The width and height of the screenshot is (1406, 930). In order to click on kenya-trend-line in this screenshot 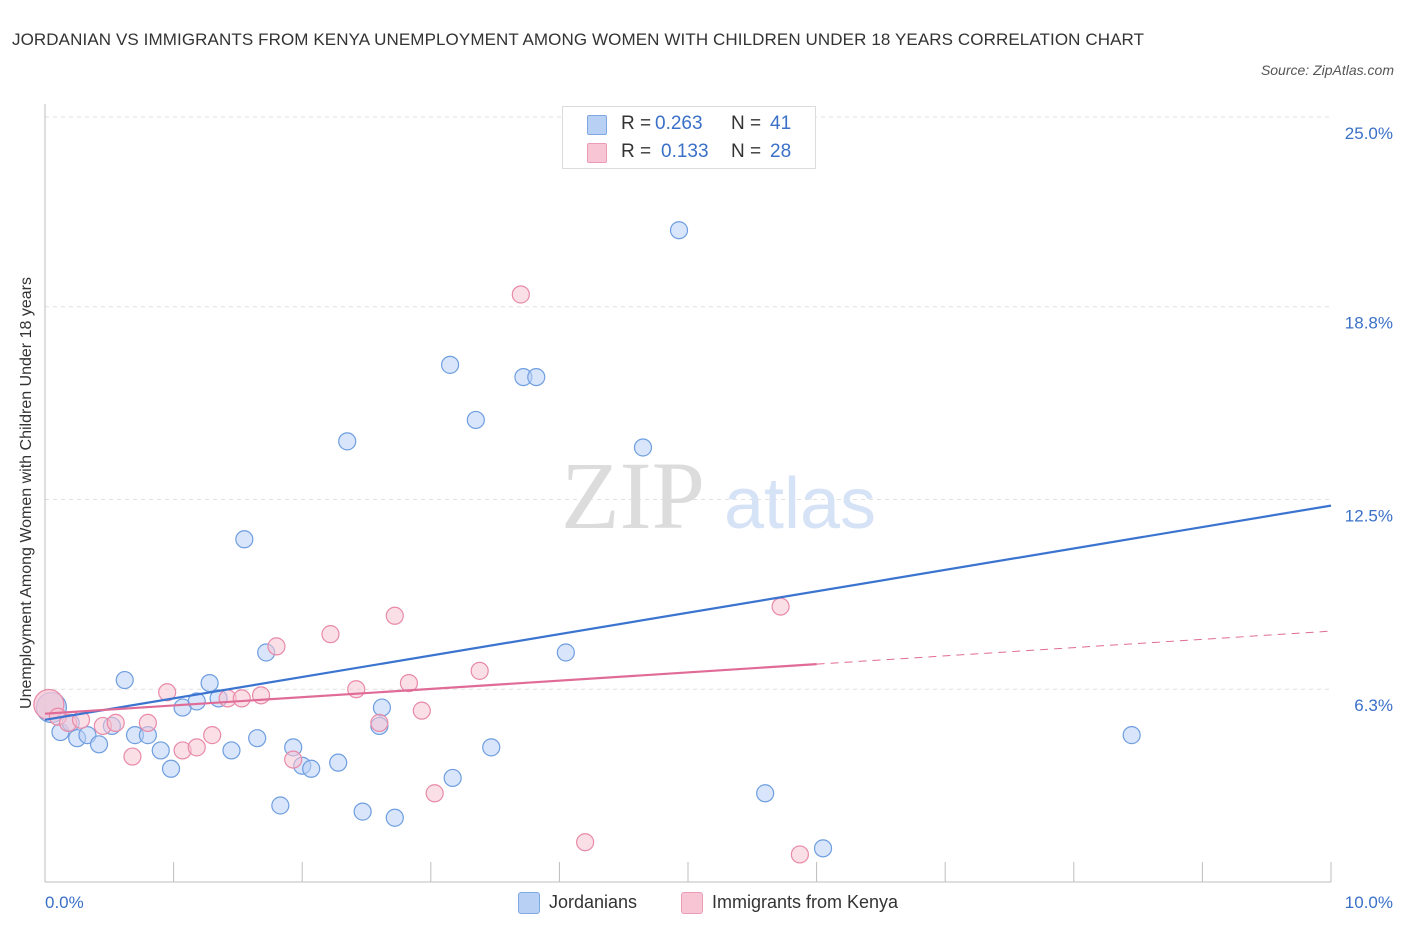, I will do `click(430, 689)`.